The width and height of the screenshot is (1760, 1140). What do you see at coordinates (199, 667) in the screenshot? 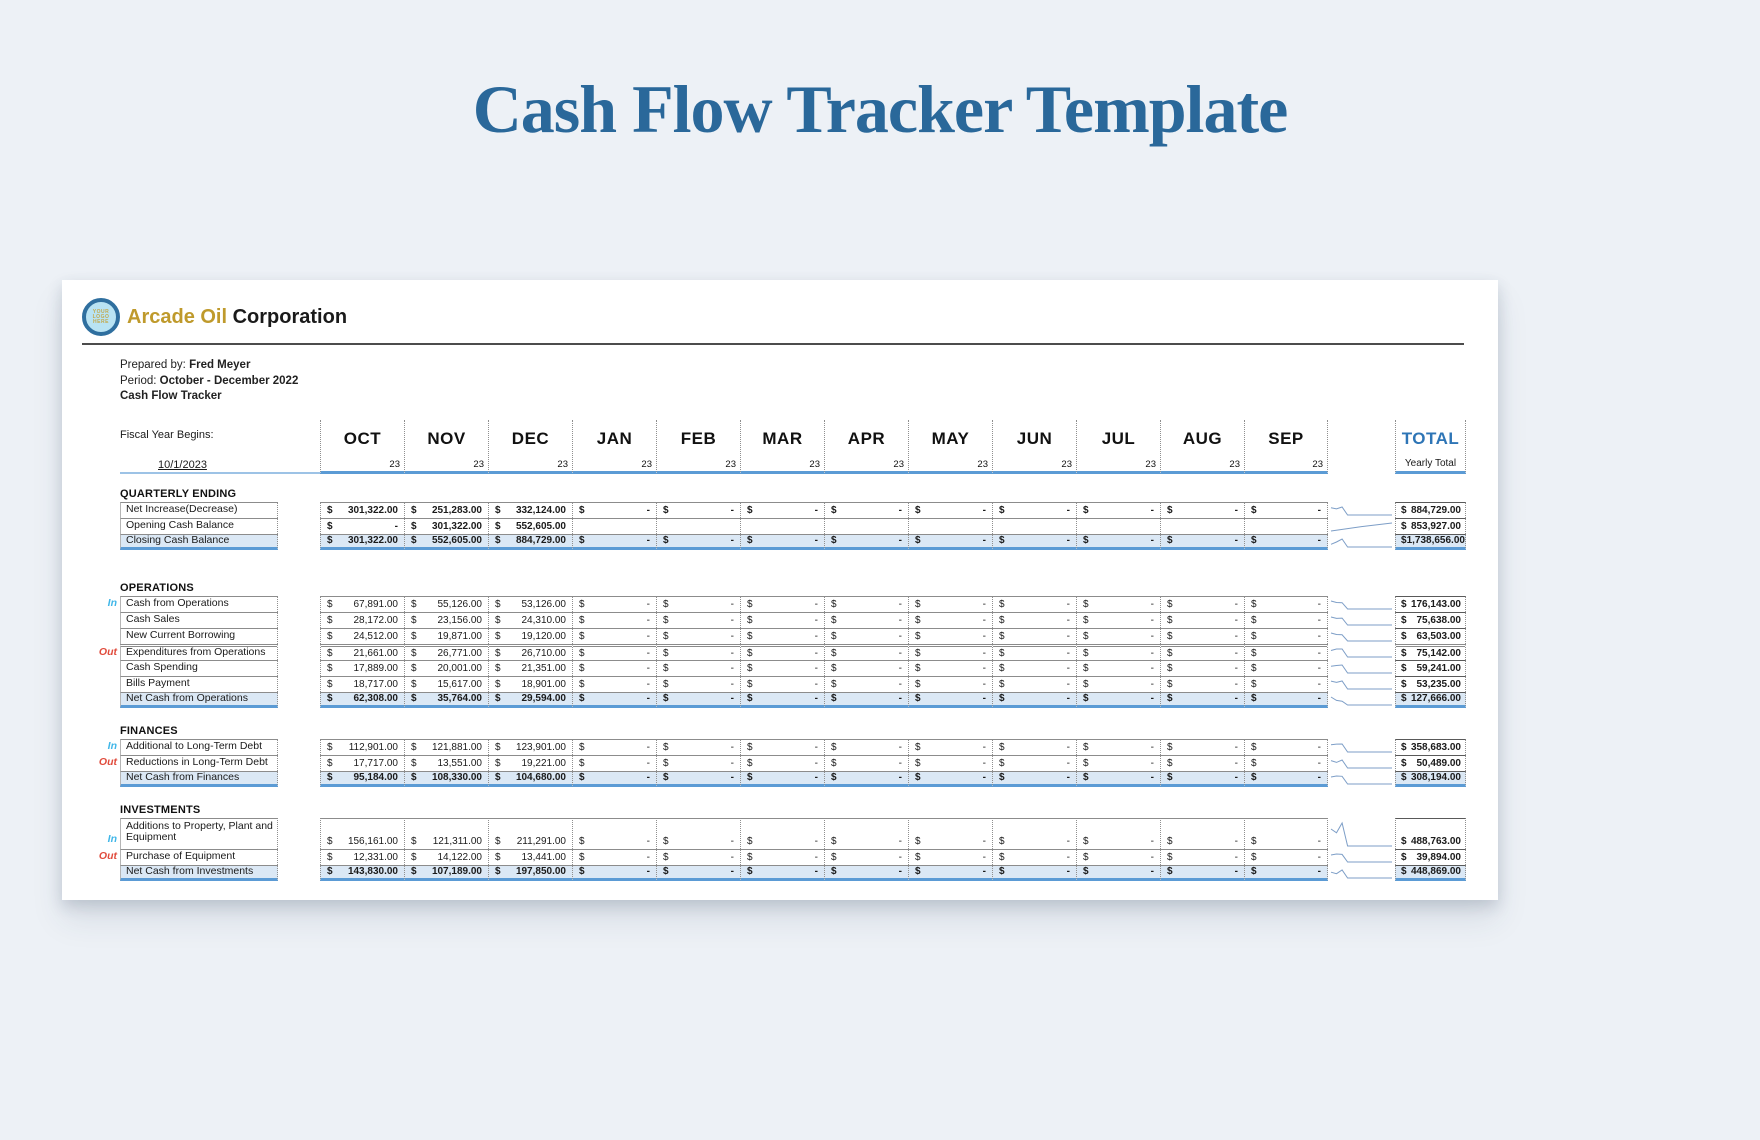
I see `row-label-cell: Cash Spending` at bounding box center [199, 667].